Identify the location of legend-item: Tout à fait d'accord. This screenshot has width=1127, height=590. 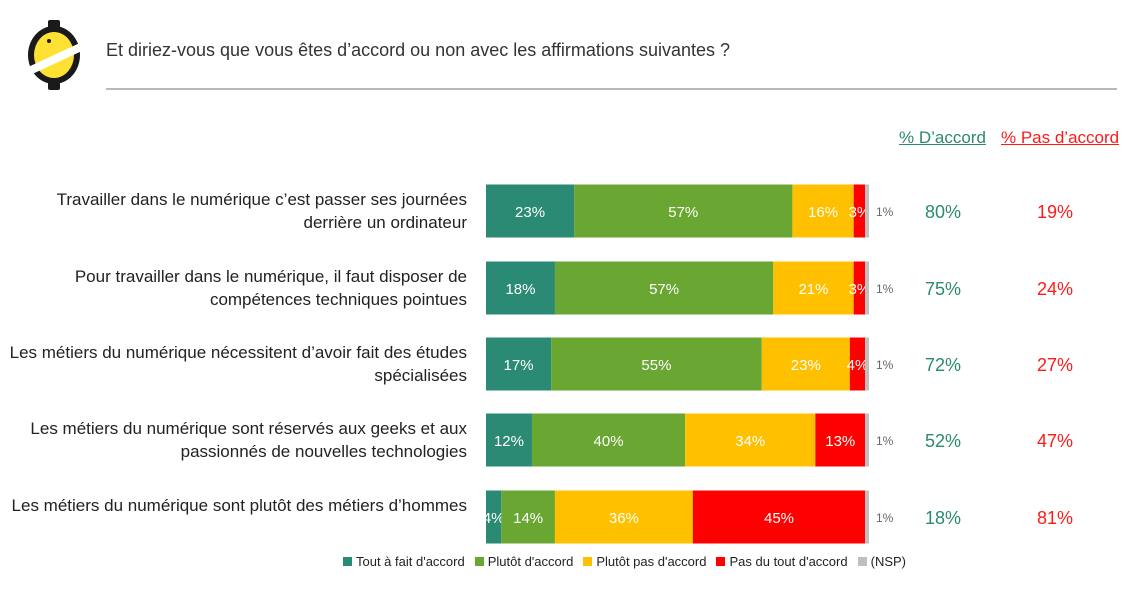
(404, 561).